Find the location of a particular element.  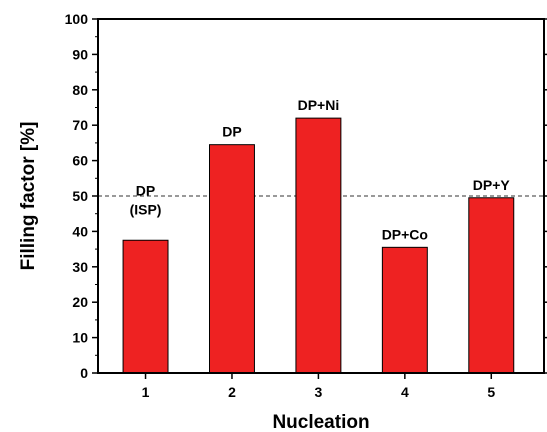

y-tick-label: 100 is located at coordinates (77, 19).